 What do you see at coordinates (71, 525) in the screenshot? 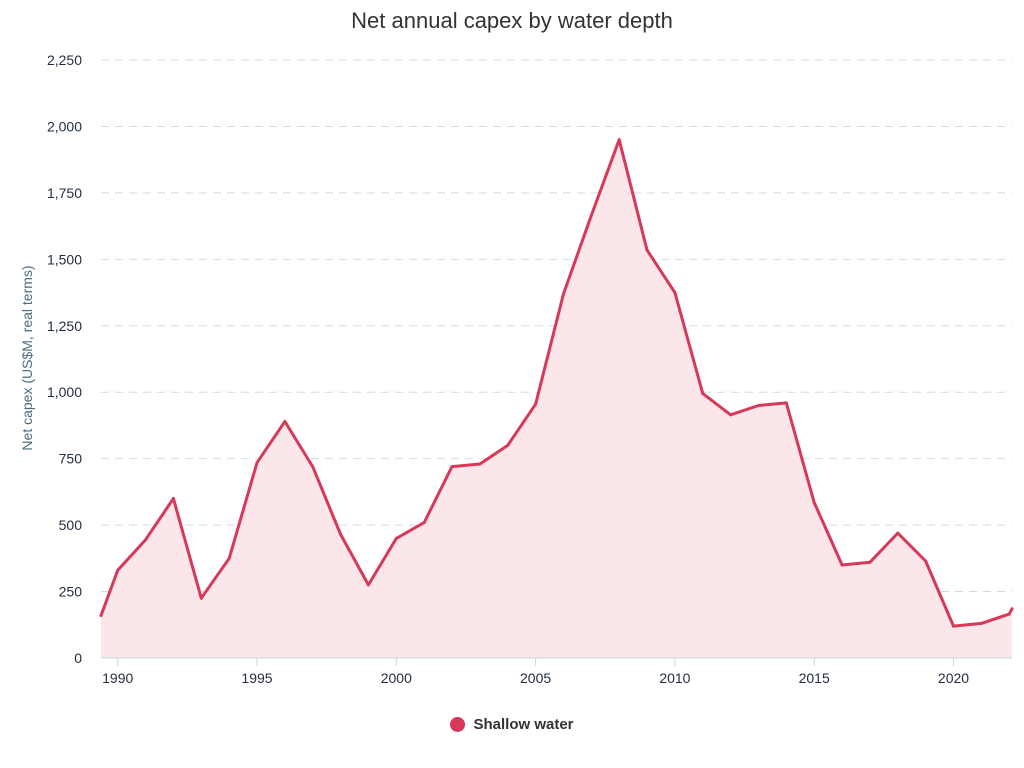
I see `y-tick-label: 500` at bounding box center [71, 525].